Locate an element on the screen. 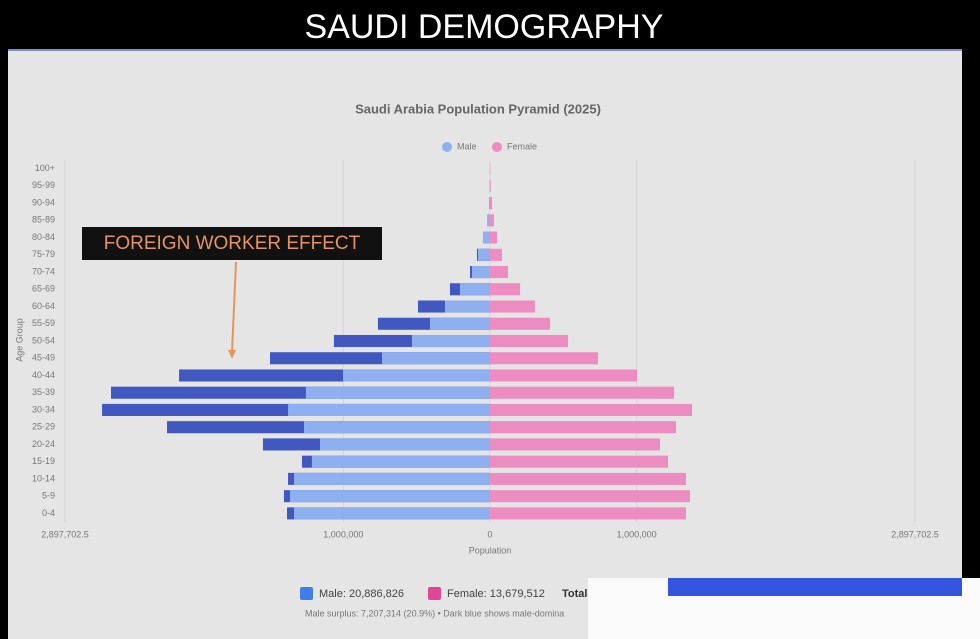 The width and height of the screenshot is (980, 639). legend-label: Male is located at coordinates (467, 146).